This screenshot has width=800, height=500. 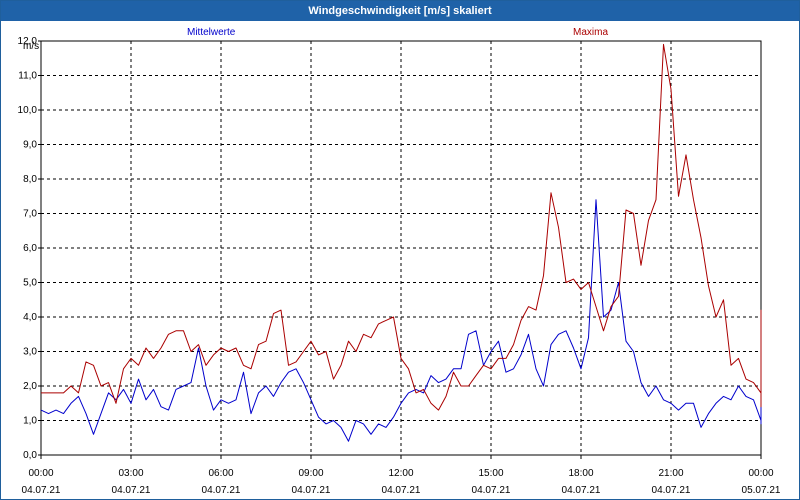 I want to click on y-tick-label: 8,0, so click(x=30, y=179).